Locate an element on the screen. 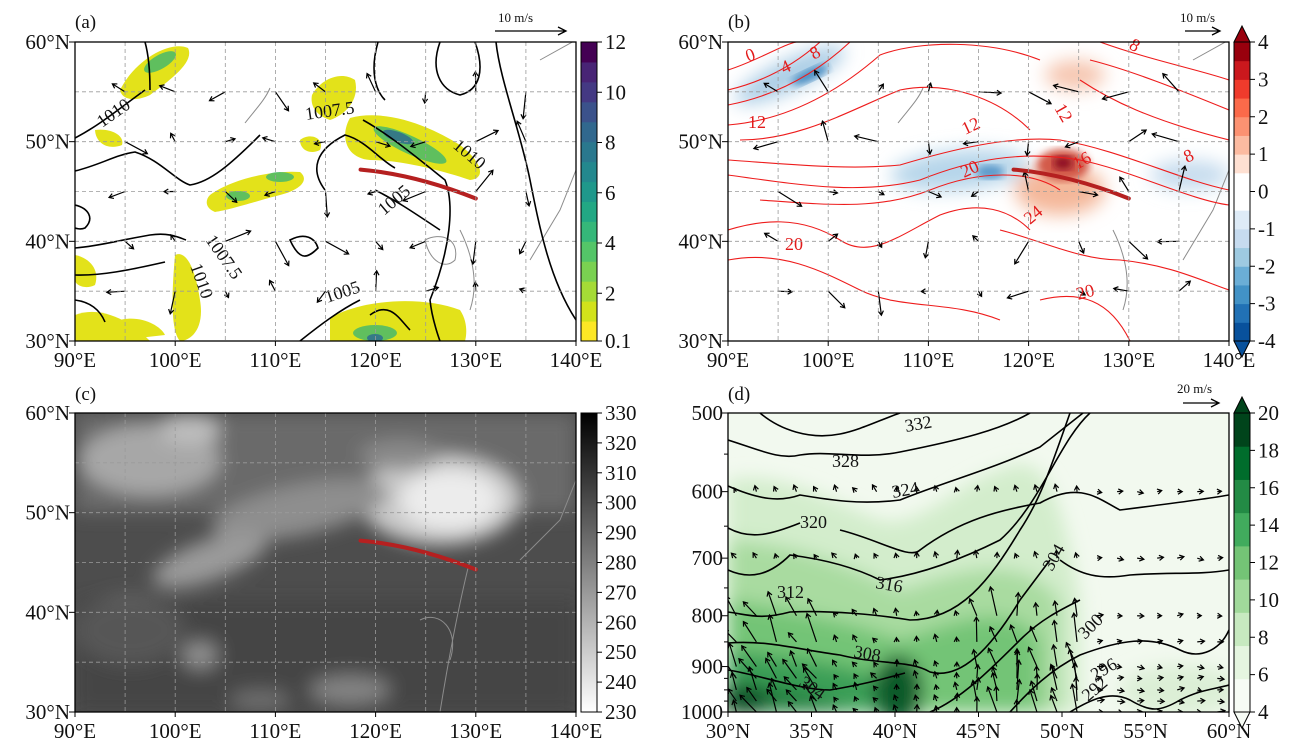 This screenshot has height=753, width=1299. reference-vector-b: 10 m/s is located at coordinates (1201, 23).